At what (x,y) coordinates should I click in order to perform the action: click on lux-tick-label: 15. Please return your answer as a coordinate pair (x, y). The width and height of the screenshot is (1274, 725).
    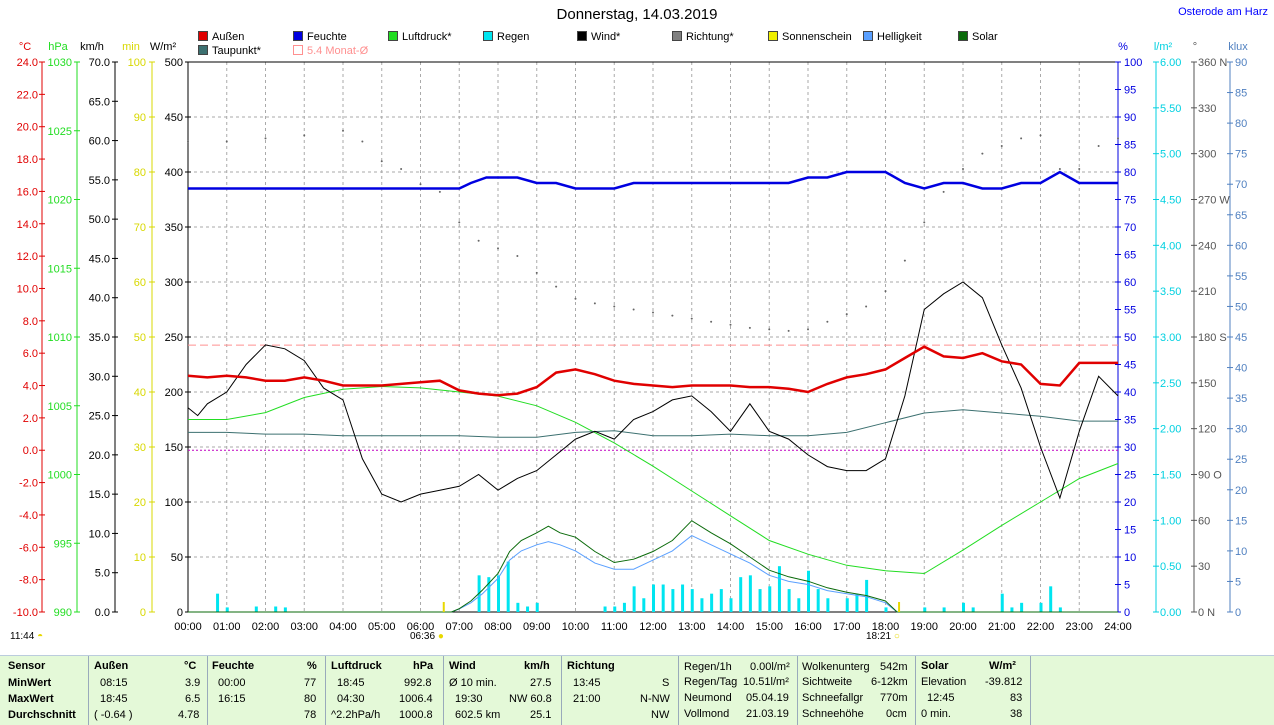
    Looking at the image, I should click on (1241, 521).